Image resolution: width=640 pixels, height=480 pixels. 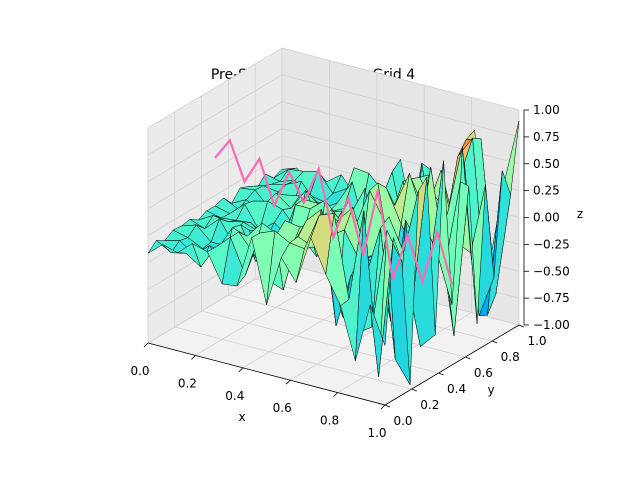 I want to click on x-tick-label: 1.0, so click(x=376, y=433).